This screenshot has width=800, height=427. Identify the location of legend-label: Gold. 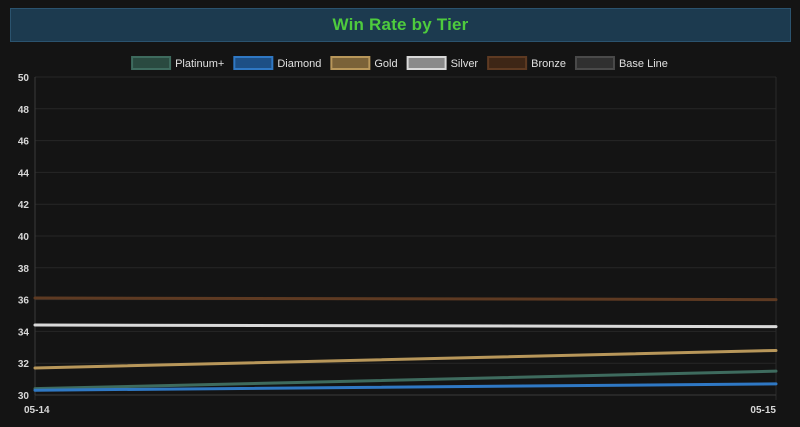
(385, 64).